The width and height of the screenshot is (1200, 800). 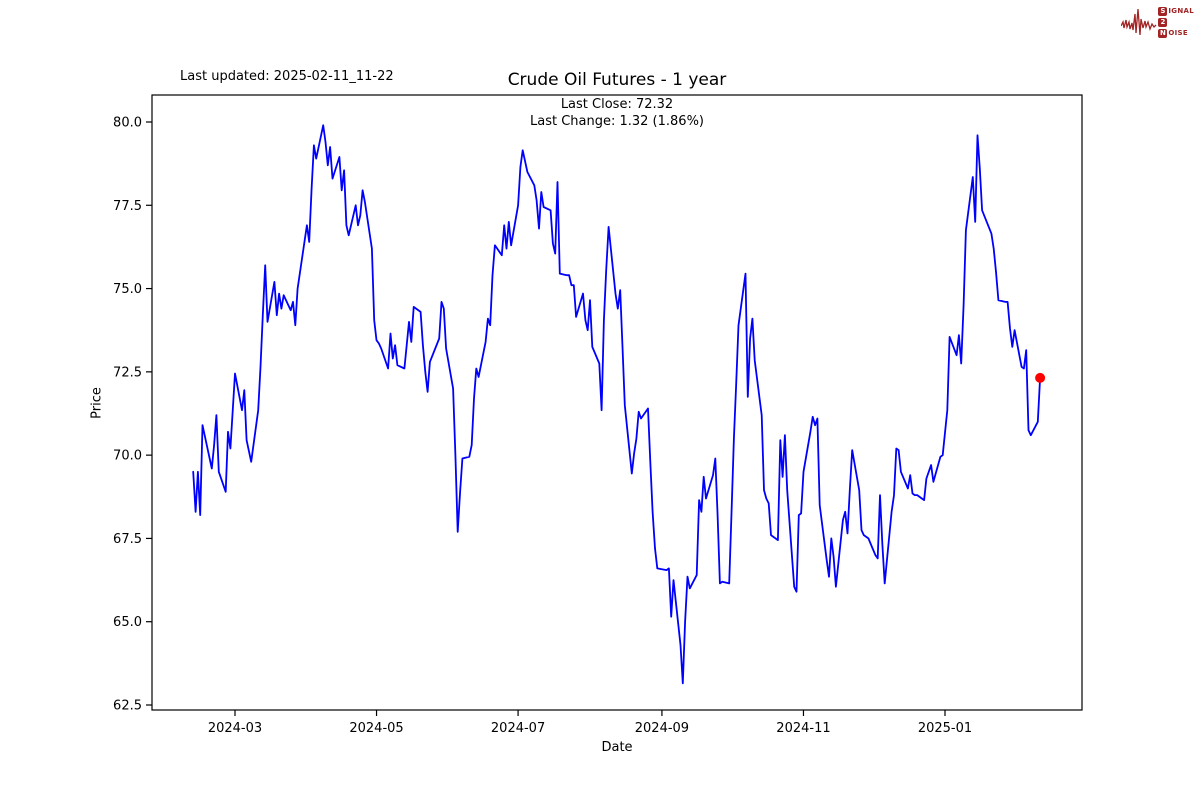 I want to click on last-price-marker, so click(x=1040, y=377).